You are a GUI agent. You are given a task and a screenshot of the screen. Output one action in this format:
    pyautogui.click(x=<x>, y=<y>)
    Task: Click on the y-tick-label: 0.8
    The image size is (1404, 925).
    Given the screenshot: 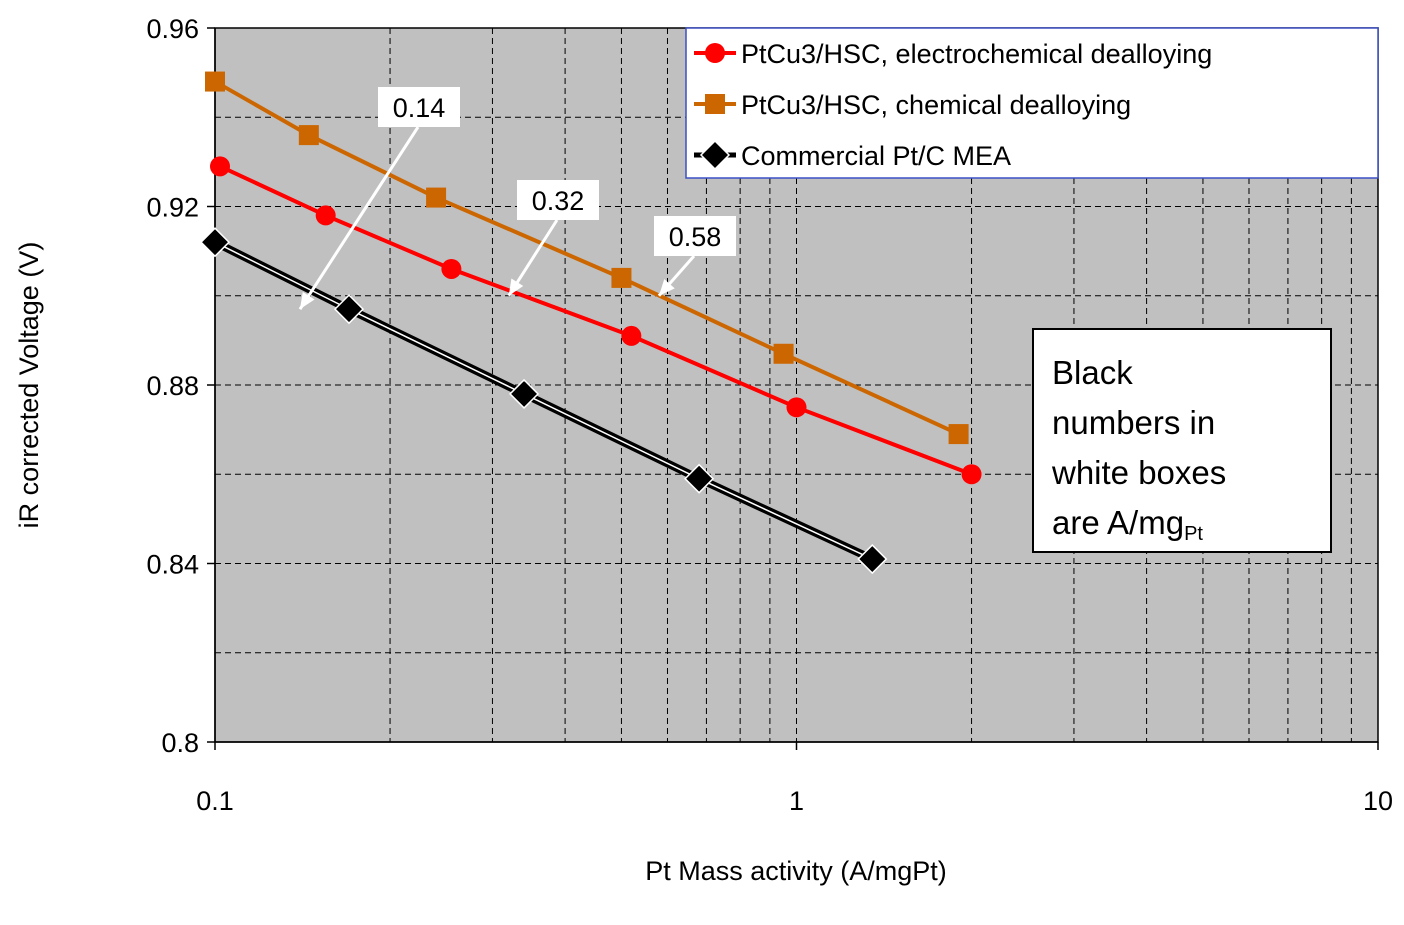 What is the action you would take?
    pyautogui.click(x=180, y=743)
    